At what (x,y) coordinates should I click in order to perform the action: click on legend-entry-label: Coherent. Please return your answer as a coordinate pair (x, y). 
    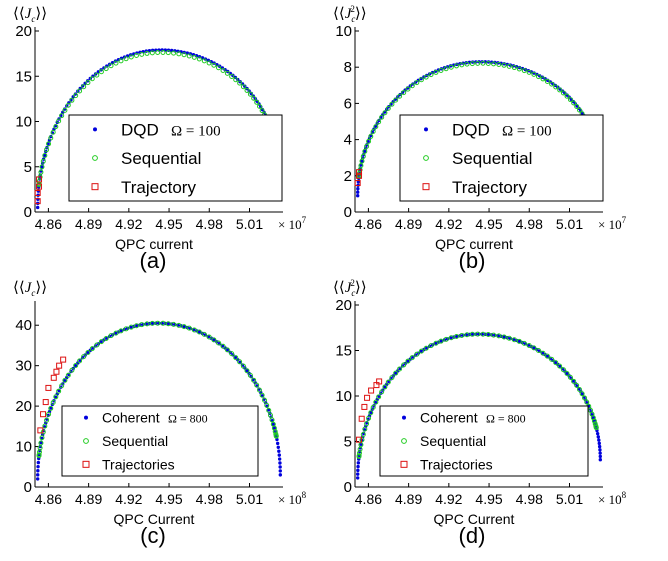
    Looking at the image, I should click on (131, 418).